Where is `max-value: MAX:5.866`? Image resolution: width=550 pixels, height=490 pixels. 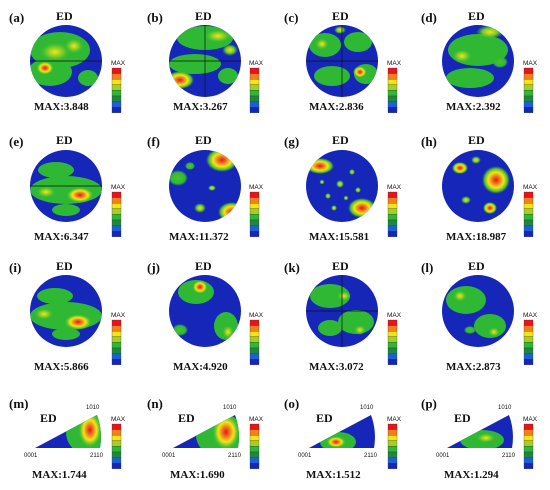
max-value: MAX:5.866 is located at coordinates (61, 367).